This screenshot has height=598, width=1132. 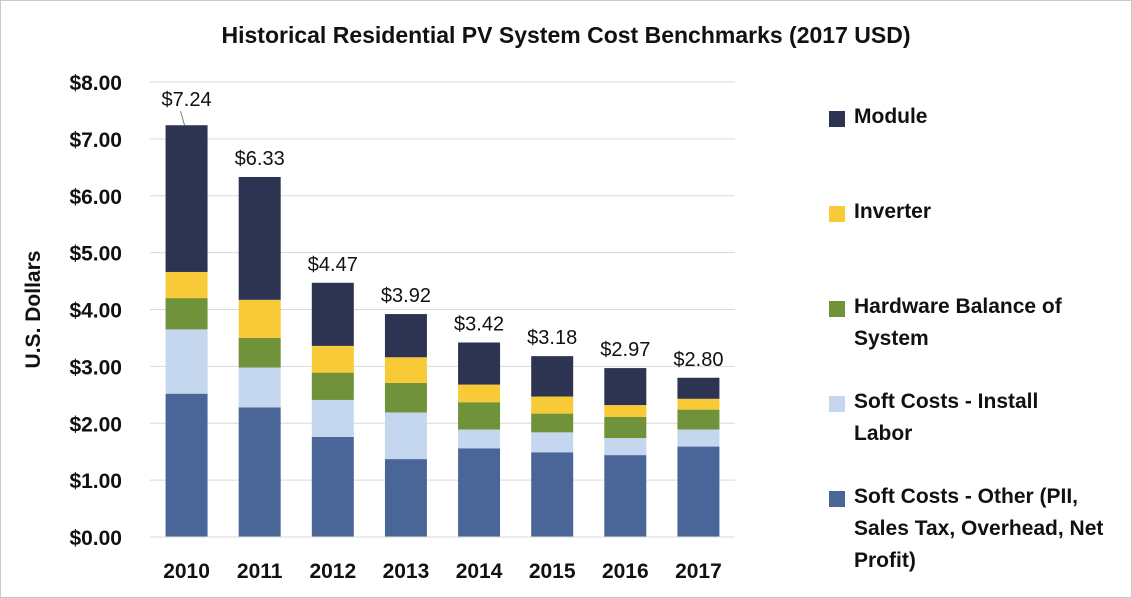 I want to click on total-data-label: $2.97, so click(x=625, y=350).